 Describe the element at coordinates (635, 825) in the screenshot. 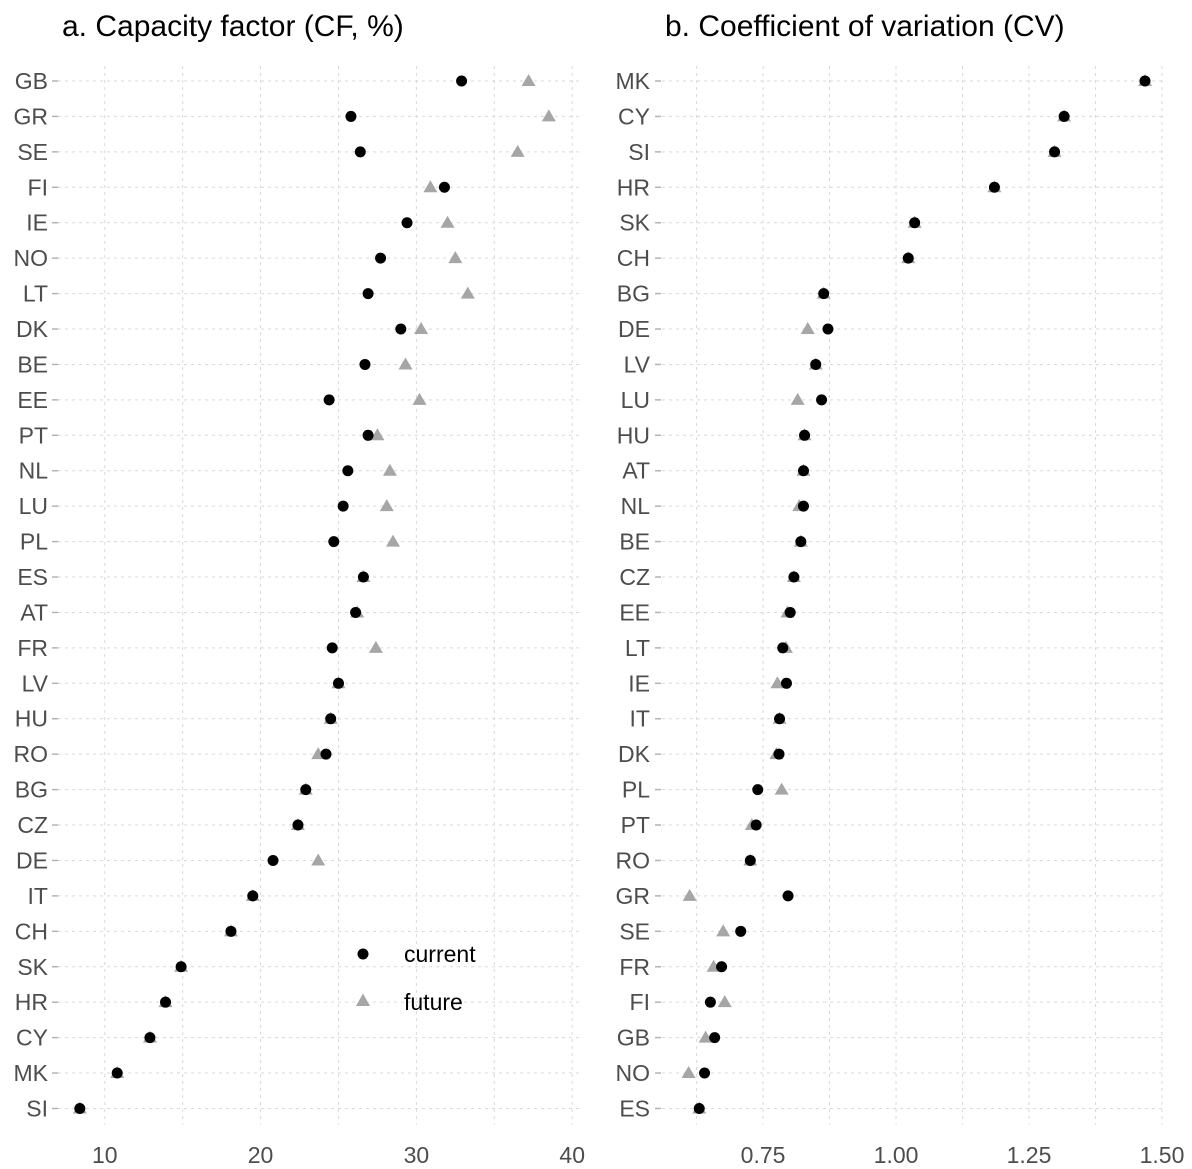

I see `panel-b-category-label: PT` at that location.